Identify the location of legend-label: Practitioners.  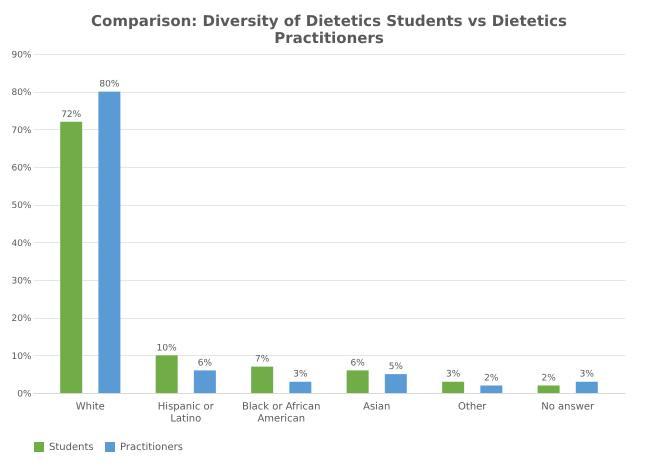
(151, 447).